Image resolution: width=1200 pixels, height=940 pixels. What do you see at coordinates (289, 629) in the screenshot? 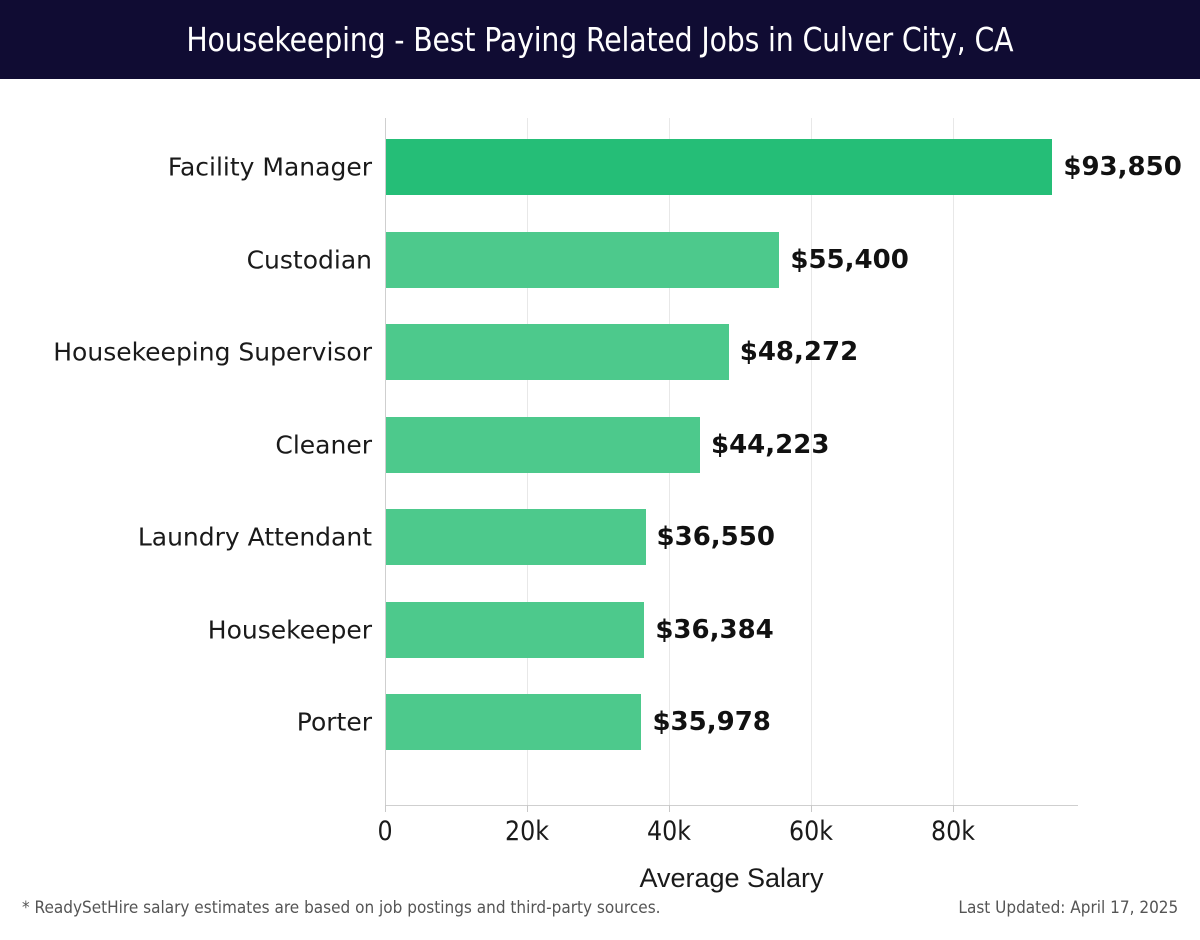
I see `y-axis-category-label: Housekeeper` at bounding box center [289, 629].